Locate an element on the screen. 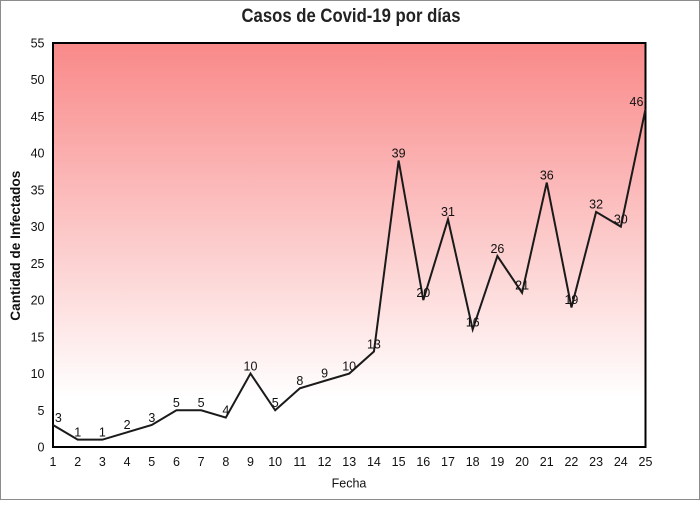 This screenshot has height=505, width=700. svg-text: 55 is located at coordinates (38, 44).